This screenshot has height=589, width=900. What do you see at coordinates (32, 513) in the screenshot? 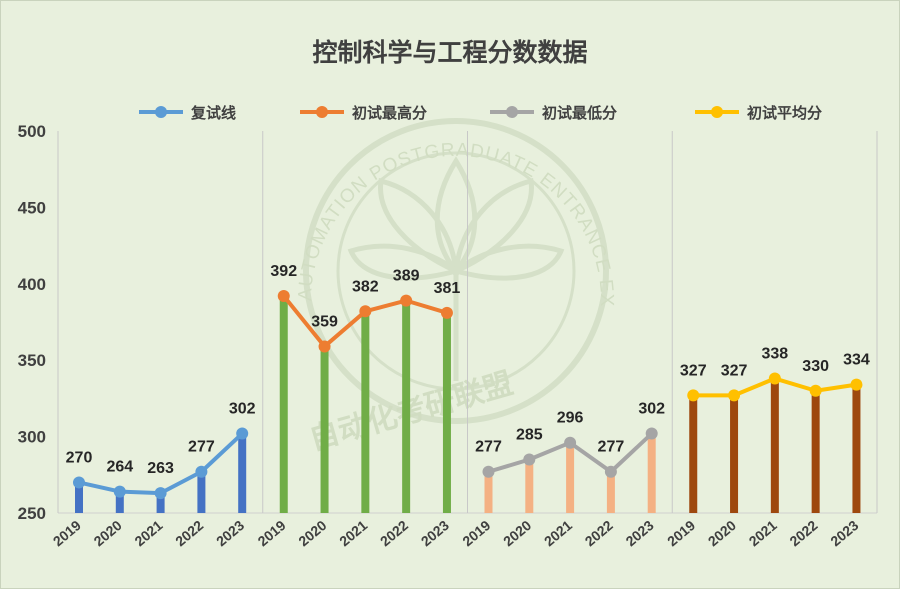
I see `y-tick-label: 250` at bounding box center [32, 513].